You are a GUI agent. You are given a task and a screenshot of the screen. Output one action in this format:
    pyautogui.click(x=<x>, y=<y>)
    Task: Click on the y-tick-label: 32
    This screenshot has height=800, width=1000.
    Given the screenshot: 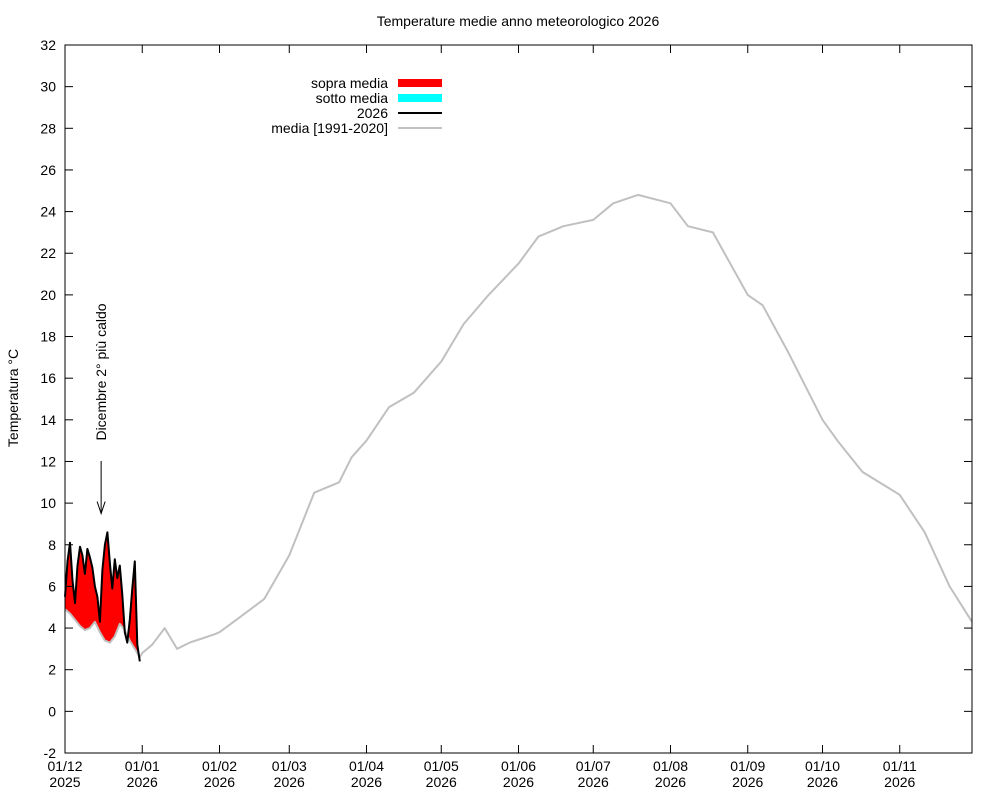 What is the action you would take?
    pyautogui.click(x=48, y=45)
    